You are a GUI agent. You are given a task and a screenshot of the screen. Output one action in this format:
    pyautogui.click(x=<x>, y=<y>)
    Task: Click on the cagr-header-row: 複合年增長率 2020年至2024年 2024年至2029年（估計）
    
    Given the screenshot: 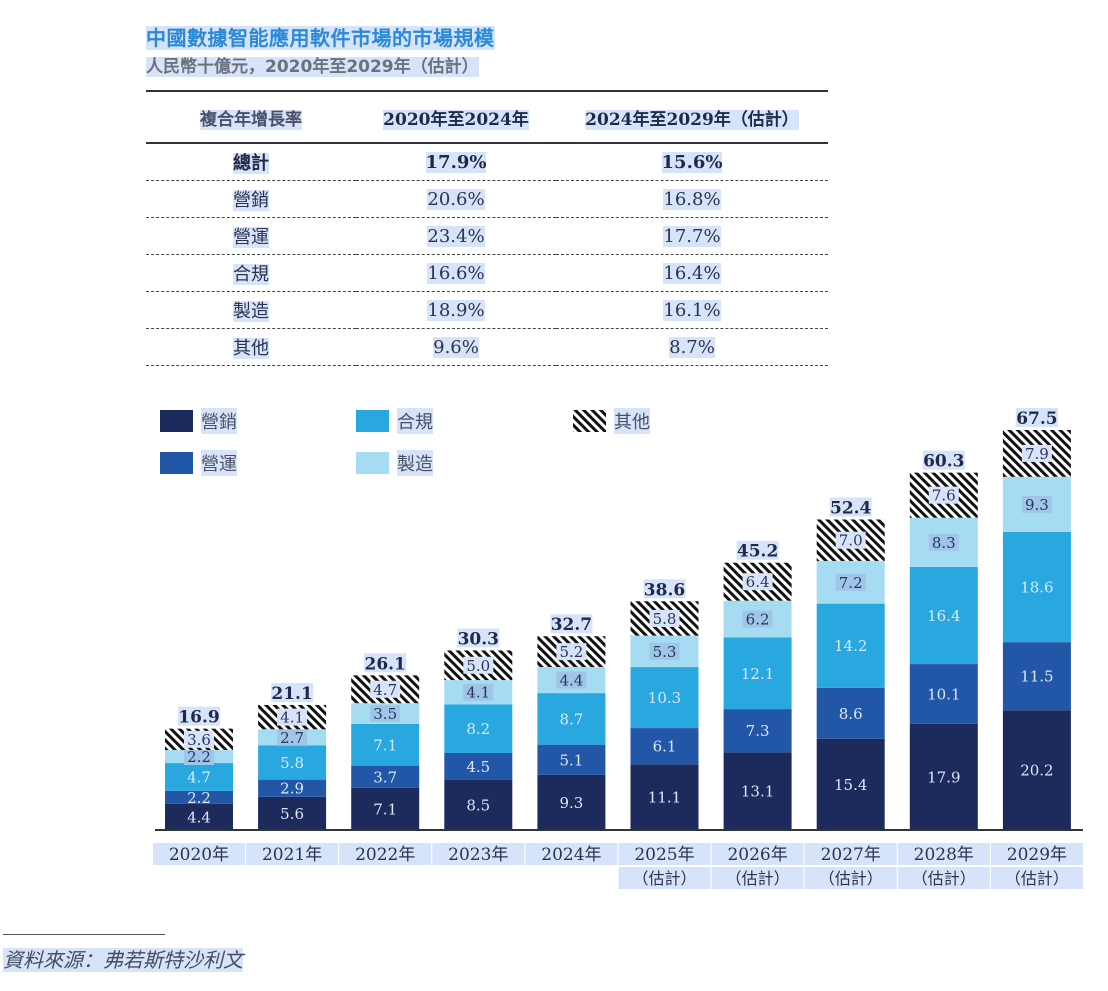 What is the action you would take?
    pyautogui.click(x=487, y=117)
    